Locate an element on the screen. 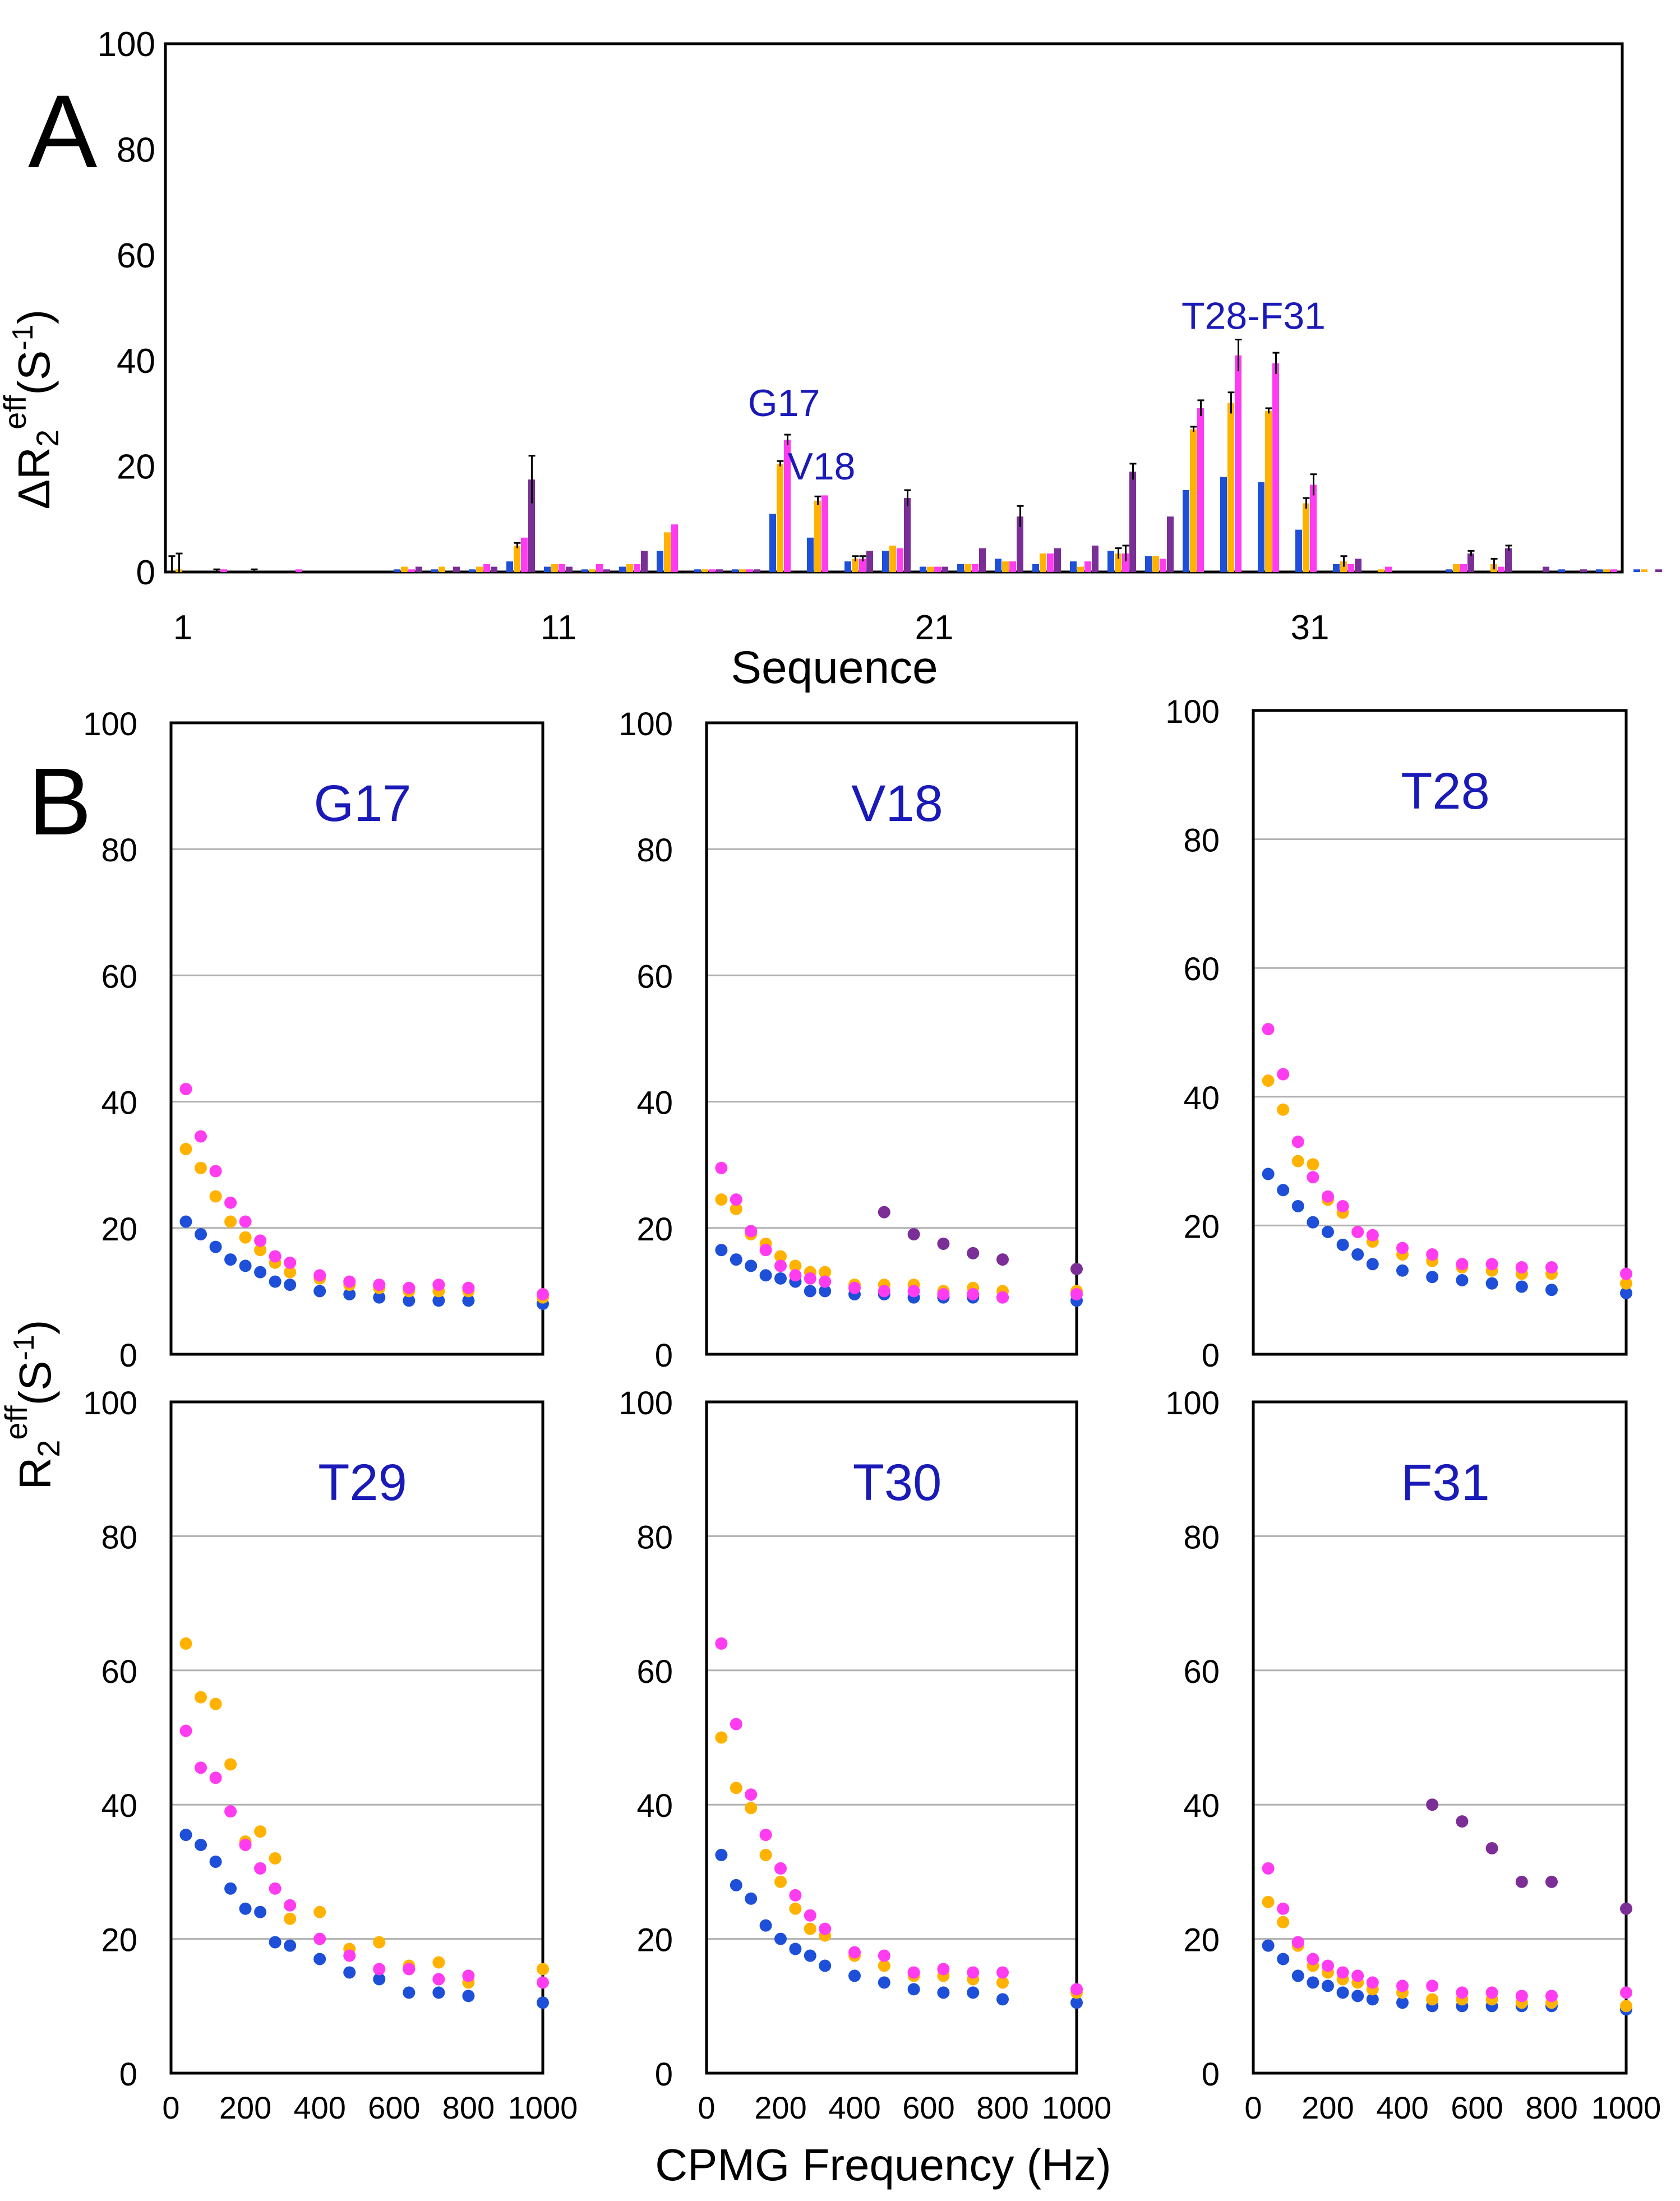 This screenshot has width=1680, height=2201. y-tick-label: 20 is located at coordinates (1201, 1940).